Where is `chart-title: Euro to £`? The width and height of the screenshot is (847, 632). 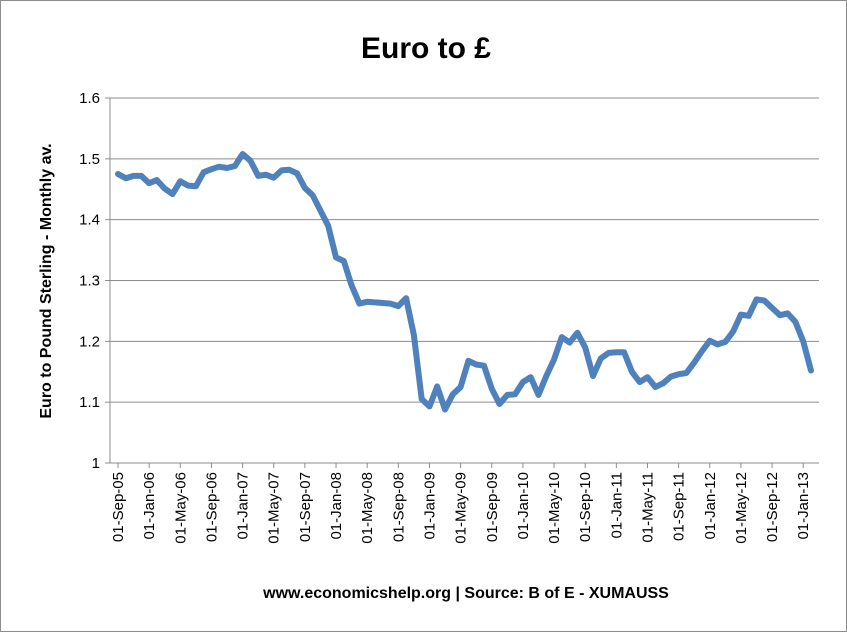 chart-title: Euro to £ is located at coordinates (426, 48).